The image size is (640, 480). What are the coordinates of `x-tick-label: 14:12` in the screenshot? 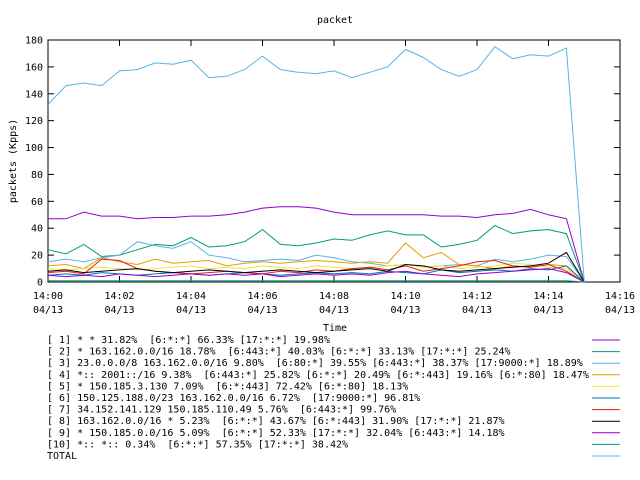 It's located at (477, 296).